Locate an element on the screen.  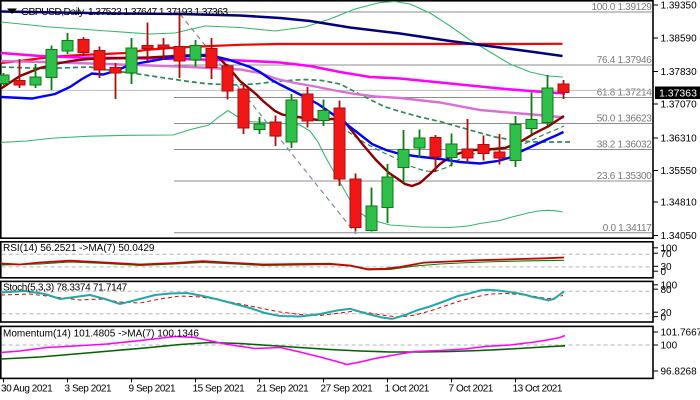
svg-text: Stoch(5,3,3) 78.3374 71.7147 is located at coordinates (65, 288).